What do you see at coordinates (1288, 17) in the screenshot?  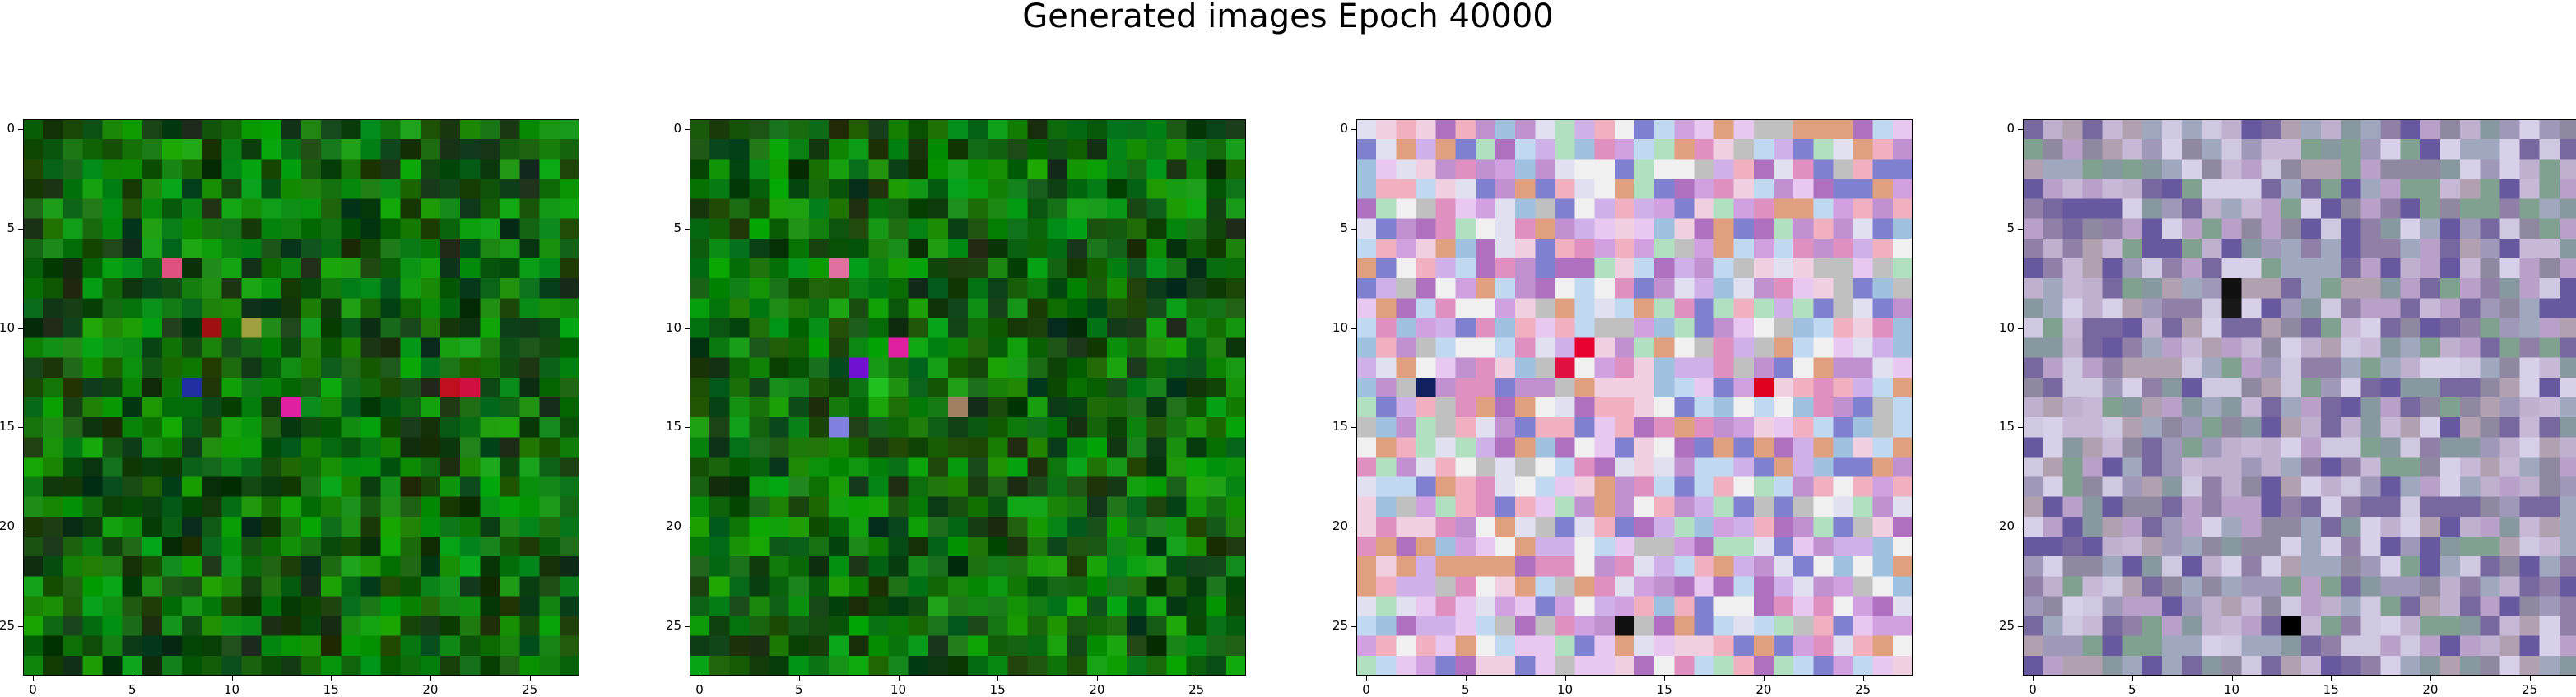 I see `figure-title: Generated images Epoch 40000` at bounding box center [1288, 17].